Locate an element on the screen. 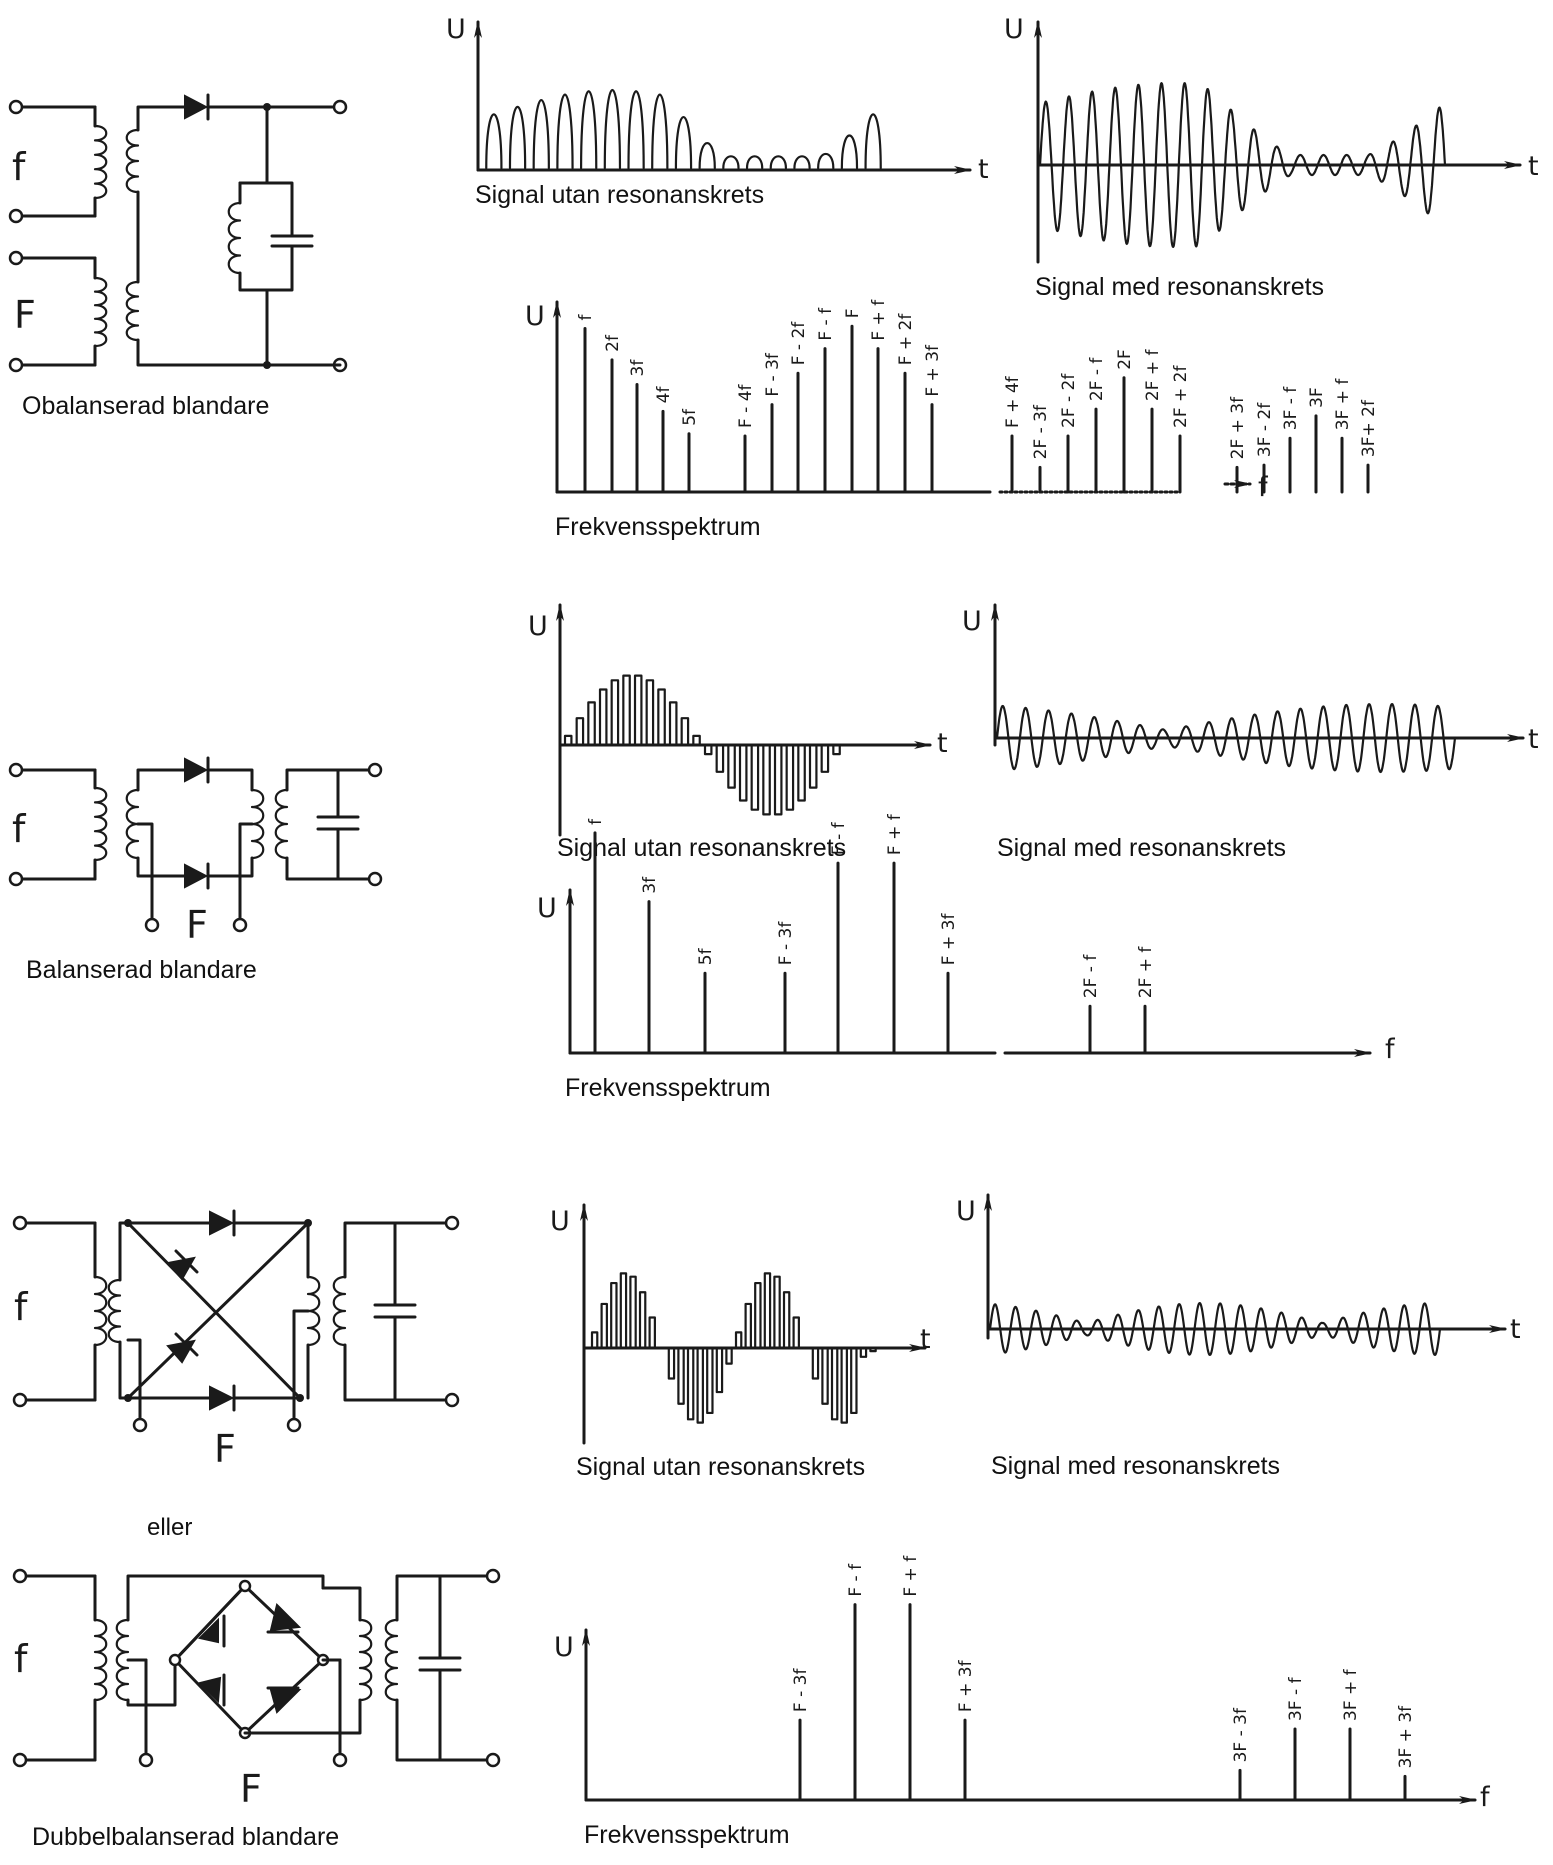 The width and height of the screenshot is (1553, 1865). unbalanced-mixer-circuit: f F Obalanserad blandare is located at coordinates (178, 256).